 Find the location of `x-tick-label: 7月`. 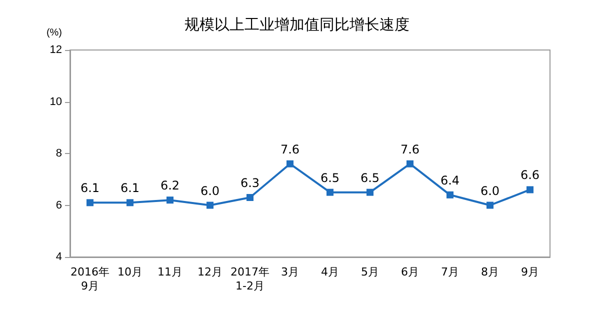

x-tick-label: 7月 is located at coordinates (450, 272).